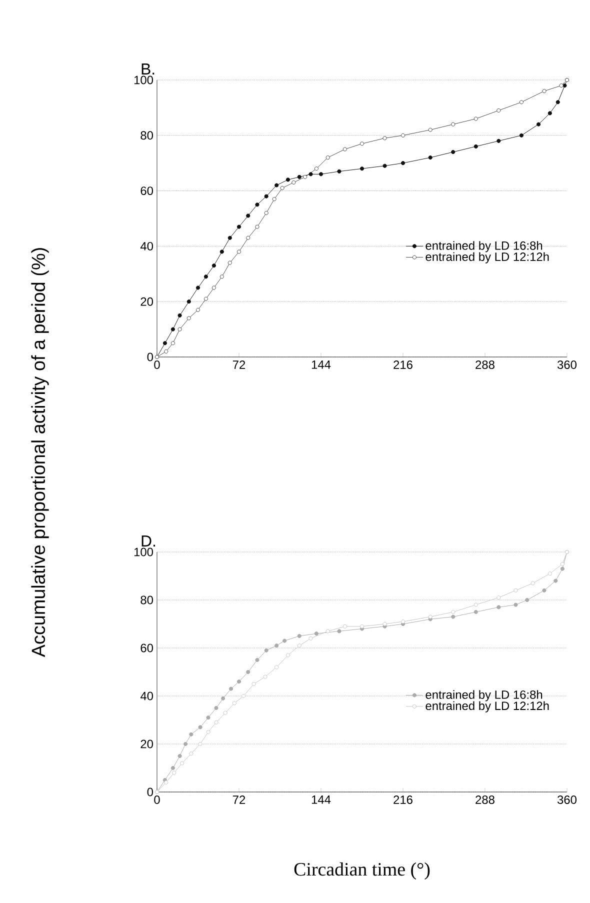  What do you see at coordinates (321, 800) in the screenshot?
I see `x-tick-label: 144` at bounding box center [321, 800].